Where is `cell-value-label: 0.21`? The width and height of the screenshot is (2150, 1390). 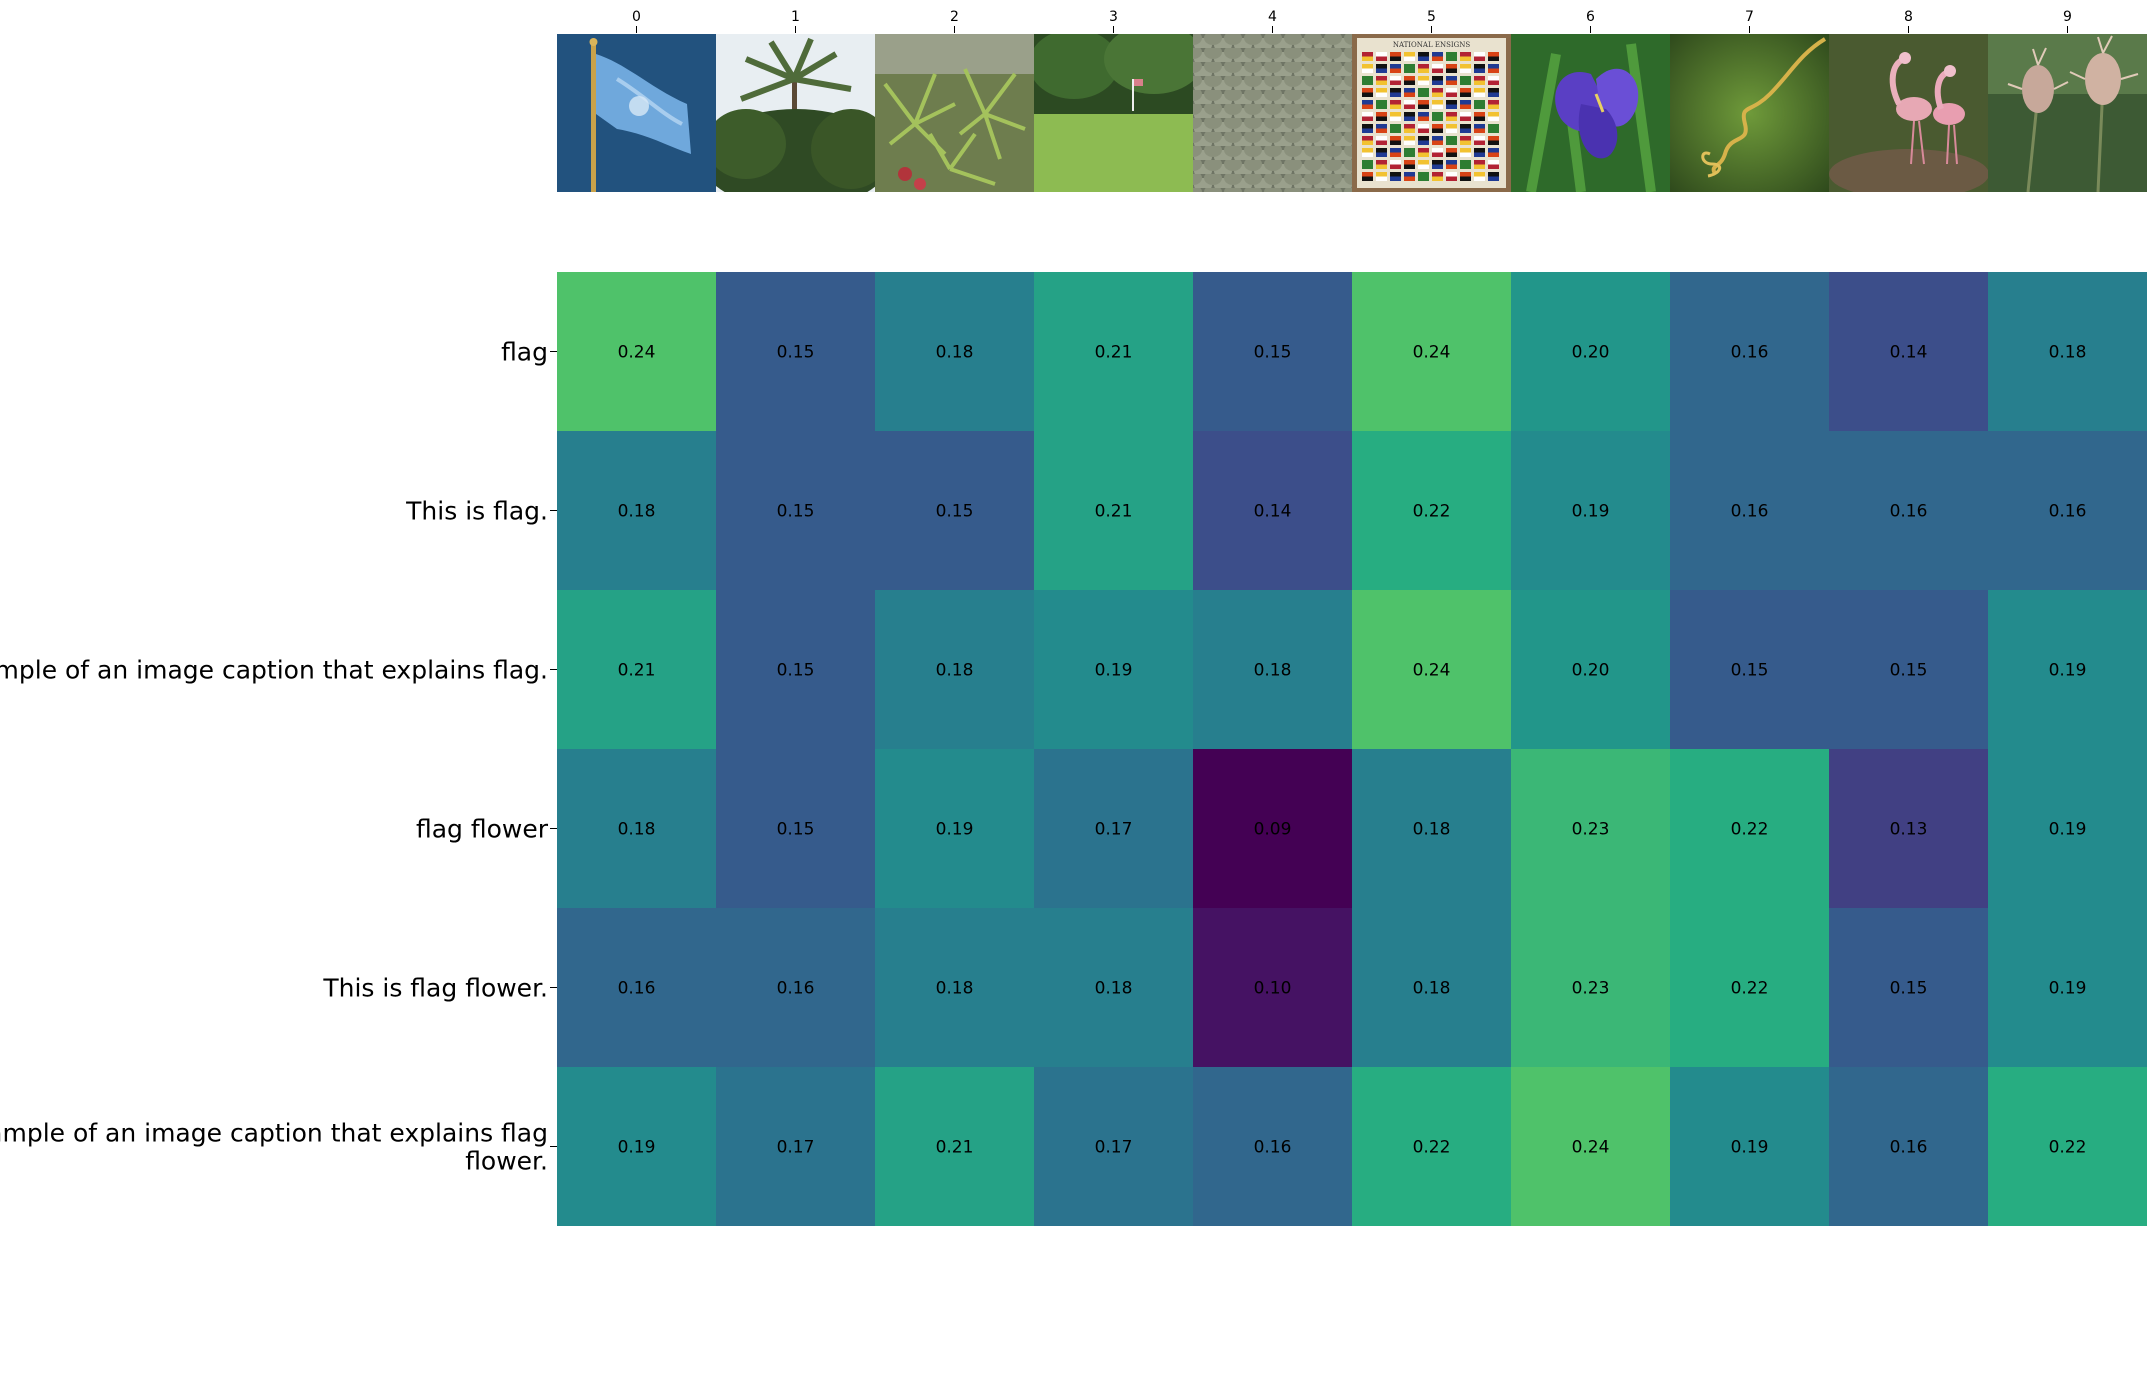
cell-value-label: 0.21 is located at coordinates (955, 1148).